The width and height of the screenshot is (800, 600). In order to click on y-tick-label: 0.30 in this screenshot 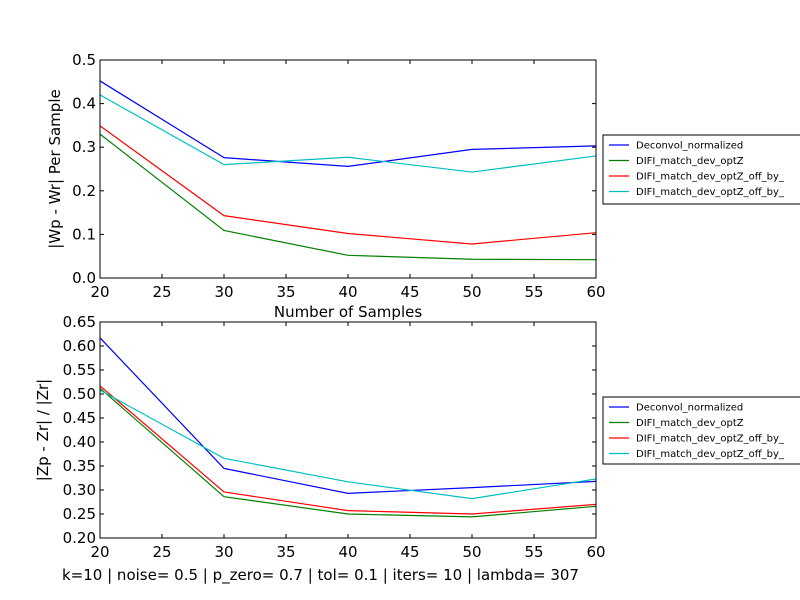, I will do `click(79, 490)`.